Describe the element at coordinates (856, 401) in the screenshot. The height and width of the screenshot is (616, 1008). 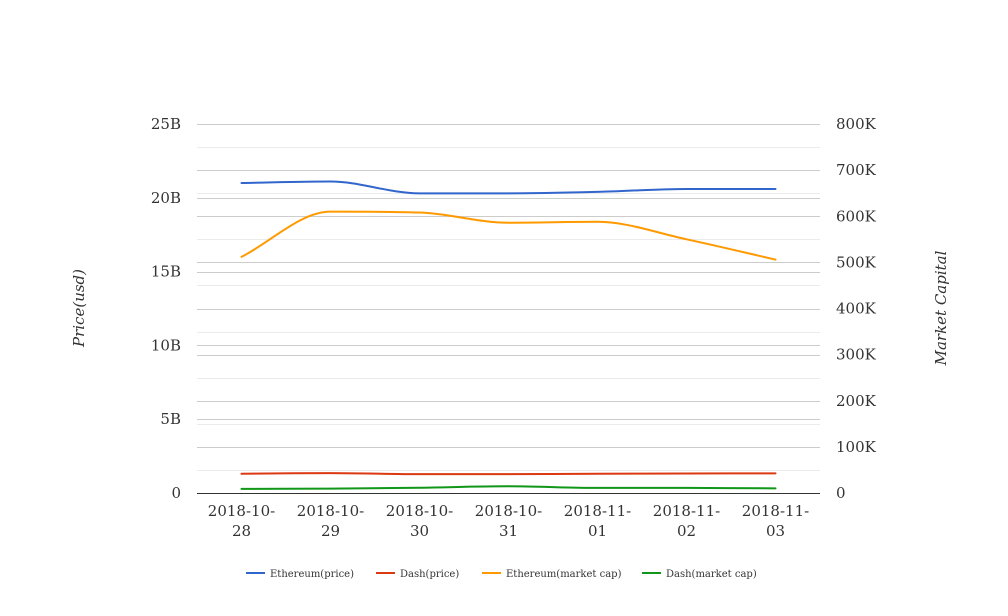
I see `right-y-tick-label: 200K` at that location.